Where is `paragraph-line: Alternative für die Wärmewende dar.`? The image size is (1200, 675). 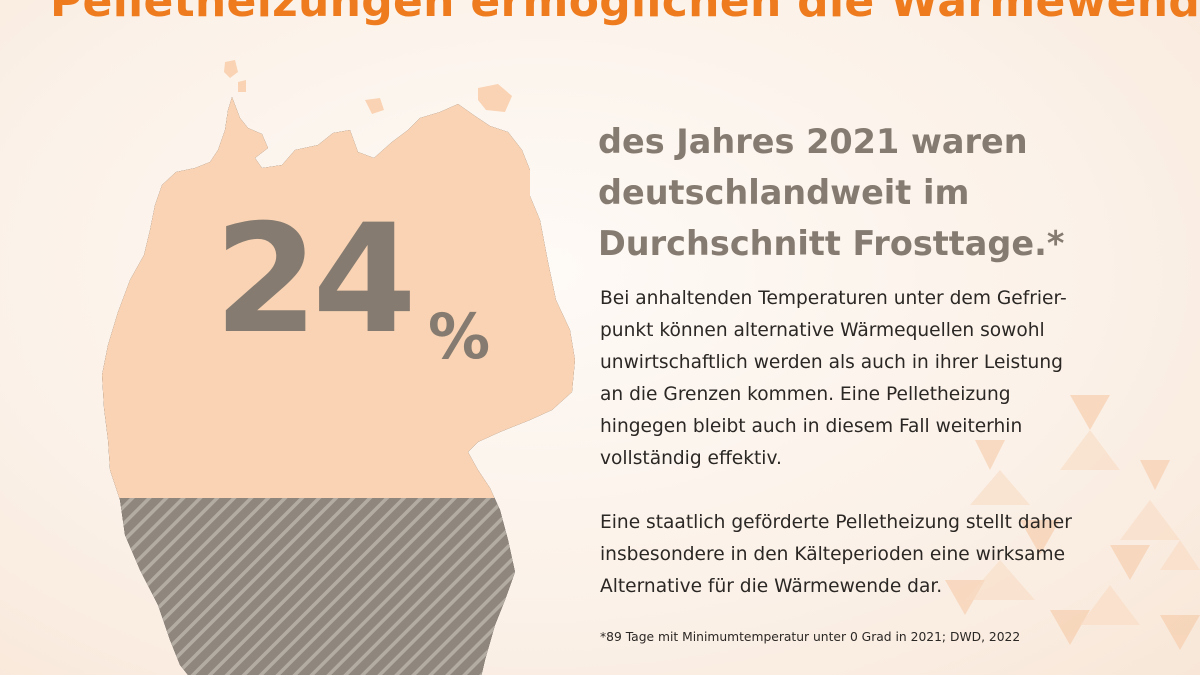
paragraph-line: Alternative für die Wärmewende dar. is located at coordinates (771, 586).